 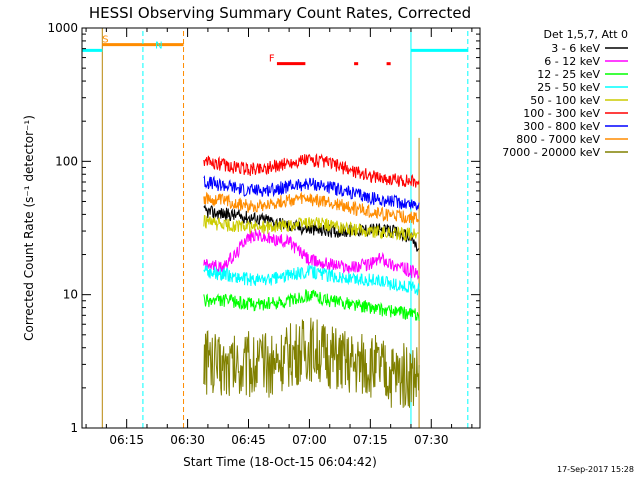 What do you see at coordinates (187, 440) in the screenshot?
I see `x-tick-label: 06:30` at bounding box center [187, 440].